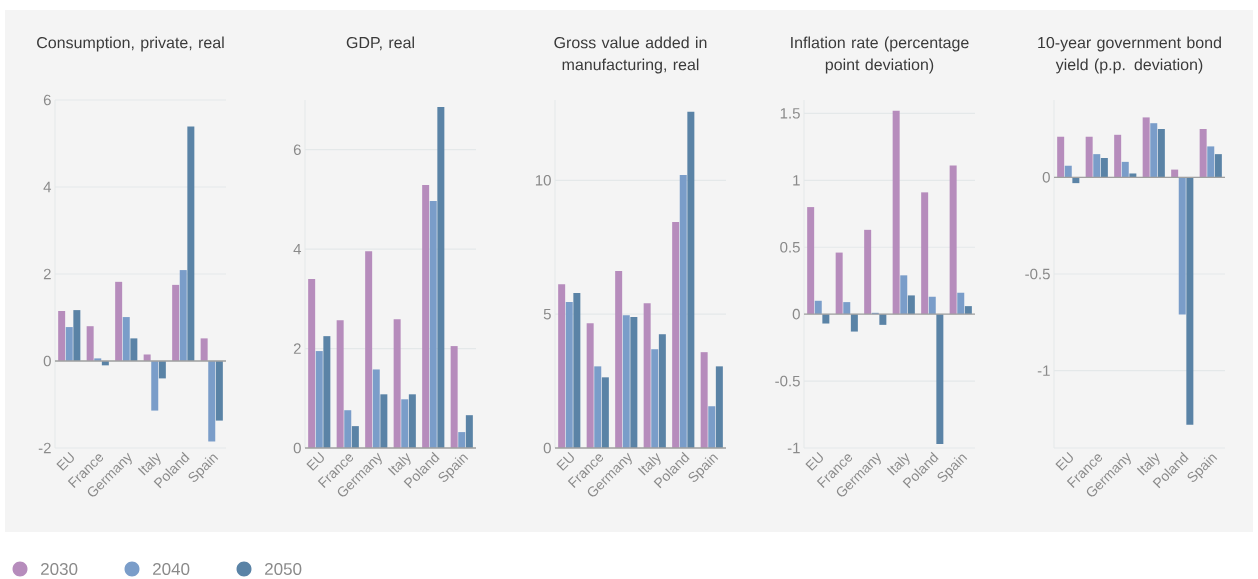  Describe the element at coordinates (880, 55) in the screenshot. I see `chart-title: Inflation rate (percentage point deviation)` at that location.